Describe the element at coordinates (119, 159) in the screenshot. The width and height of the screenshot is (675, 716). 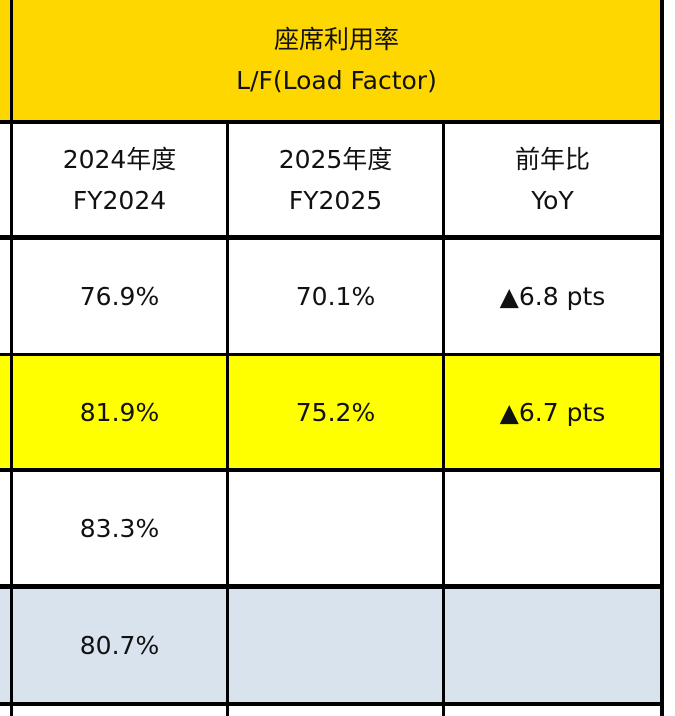
I see `column-header-fy2024-ja: 2024年度` at that location.